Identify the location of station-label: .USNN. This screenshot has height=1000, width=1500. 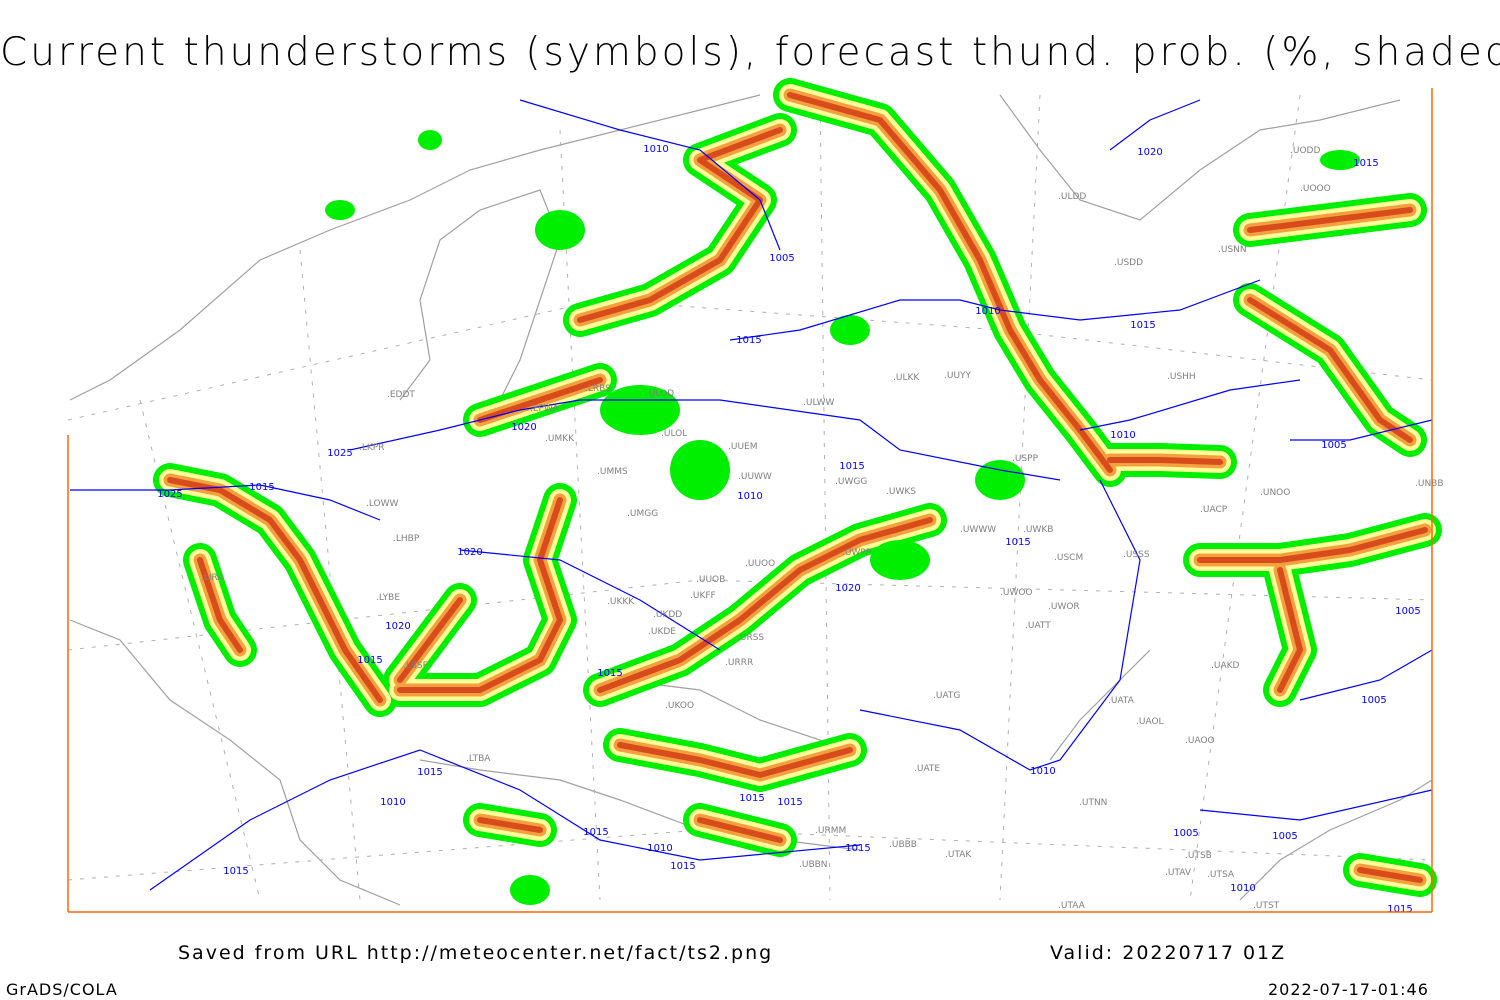
(1232, 250).